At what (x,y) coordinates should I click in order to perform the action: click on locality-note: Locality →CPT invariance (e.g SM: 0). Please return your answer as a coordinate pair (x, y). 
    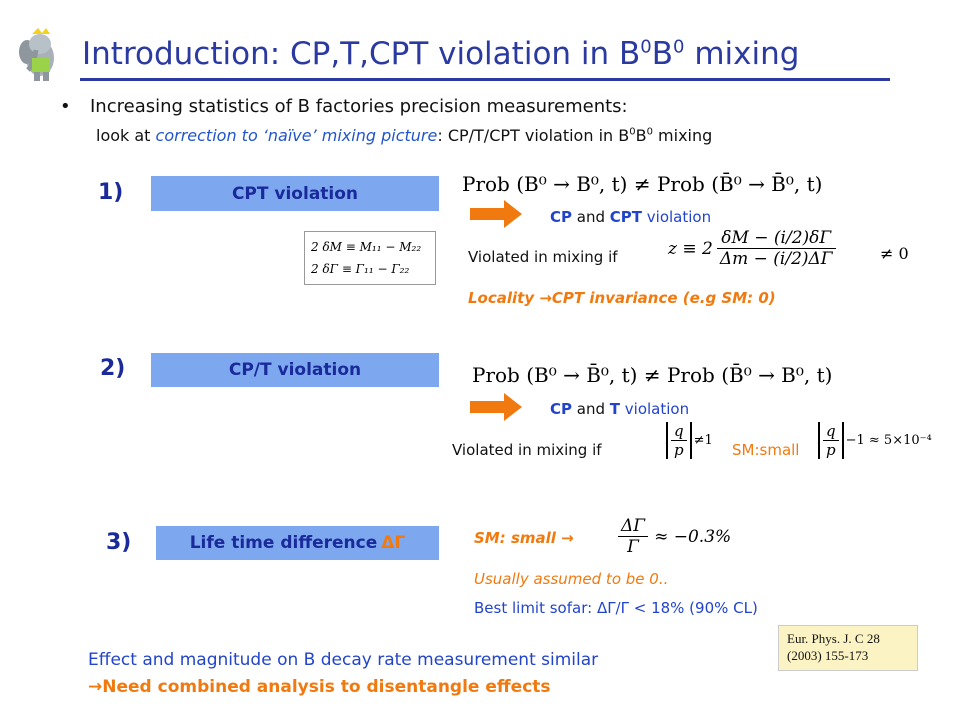
    Looking at the image, I should click on (622, 298).